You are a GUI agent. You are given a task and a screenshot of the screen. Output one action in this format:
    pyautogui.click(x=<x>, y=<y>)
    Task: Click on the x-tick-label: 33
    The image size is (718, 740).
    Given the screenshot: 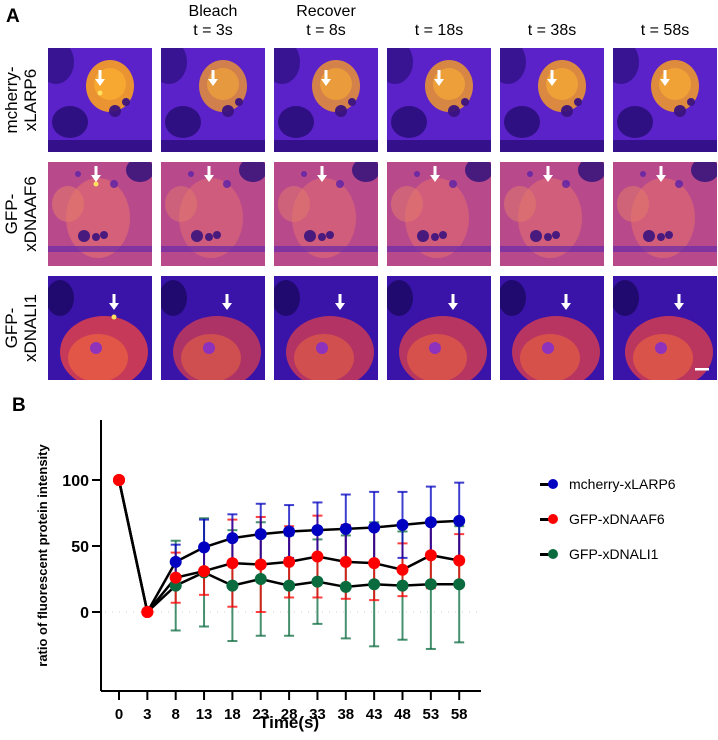 What is the action you would take?
    pyautogui.click(x=317, y=714)
    